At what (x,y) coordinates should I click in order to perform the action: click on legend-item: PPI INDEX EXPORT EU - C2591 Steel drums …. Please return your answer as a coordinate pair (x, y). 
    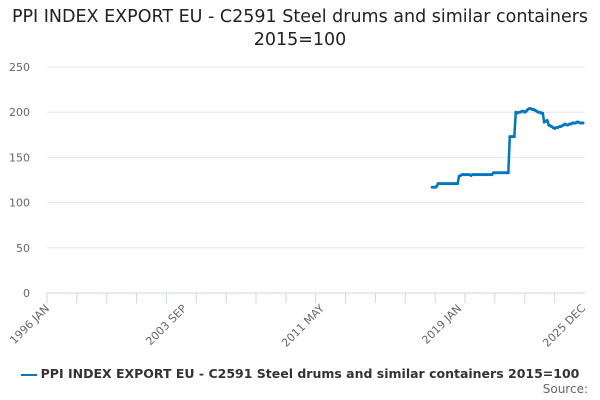
    Looking at the image, I should click on (300, 373).